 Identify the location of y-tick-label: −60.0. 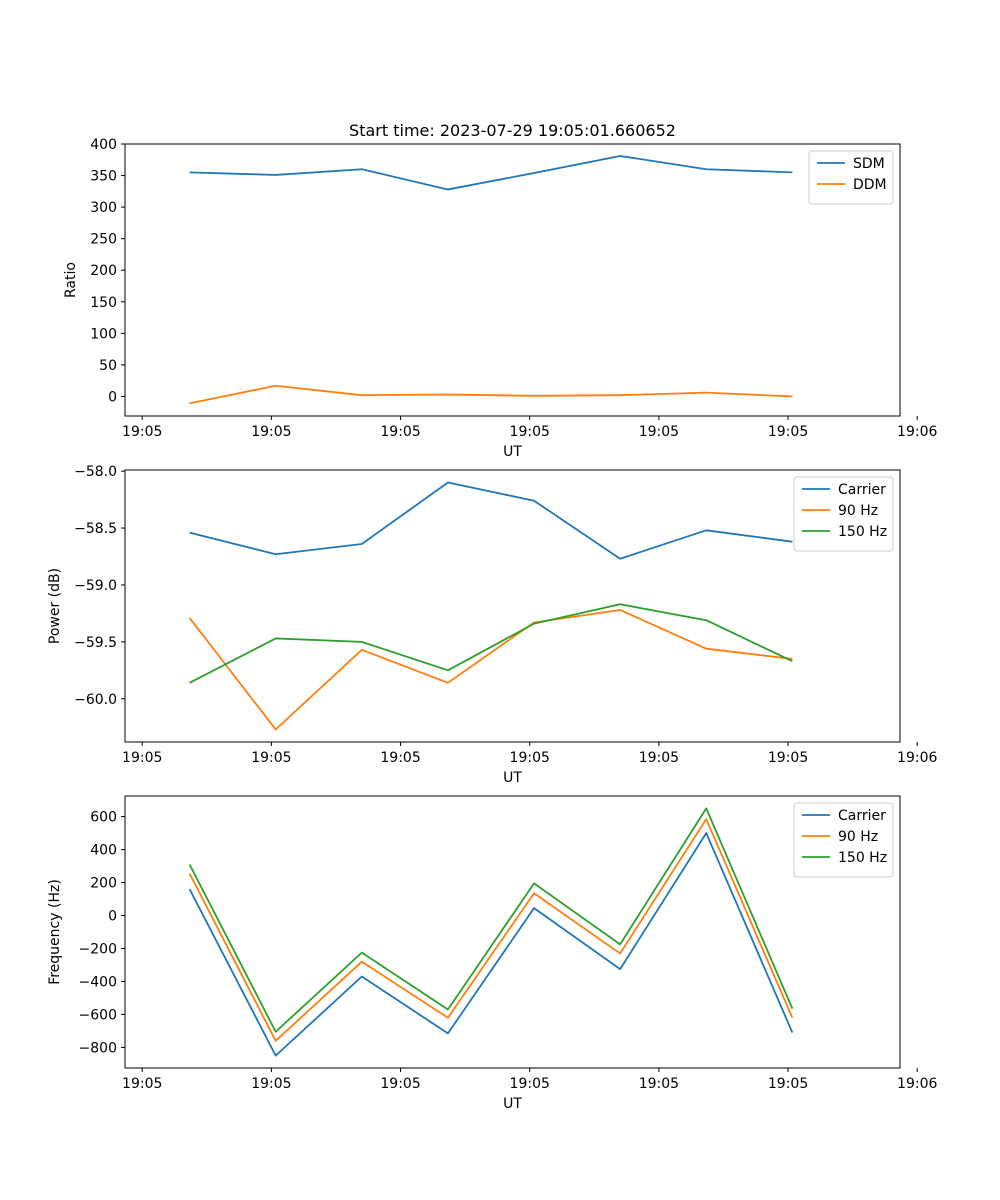
(95, 700).